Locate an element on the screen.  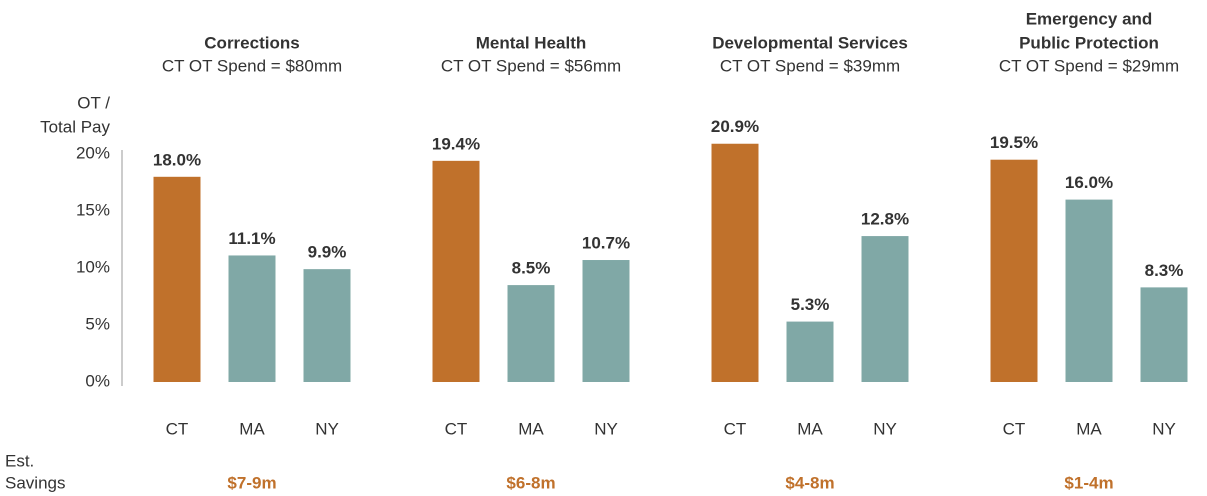
value-label: 9.9% is located at coordinates (327, 252).